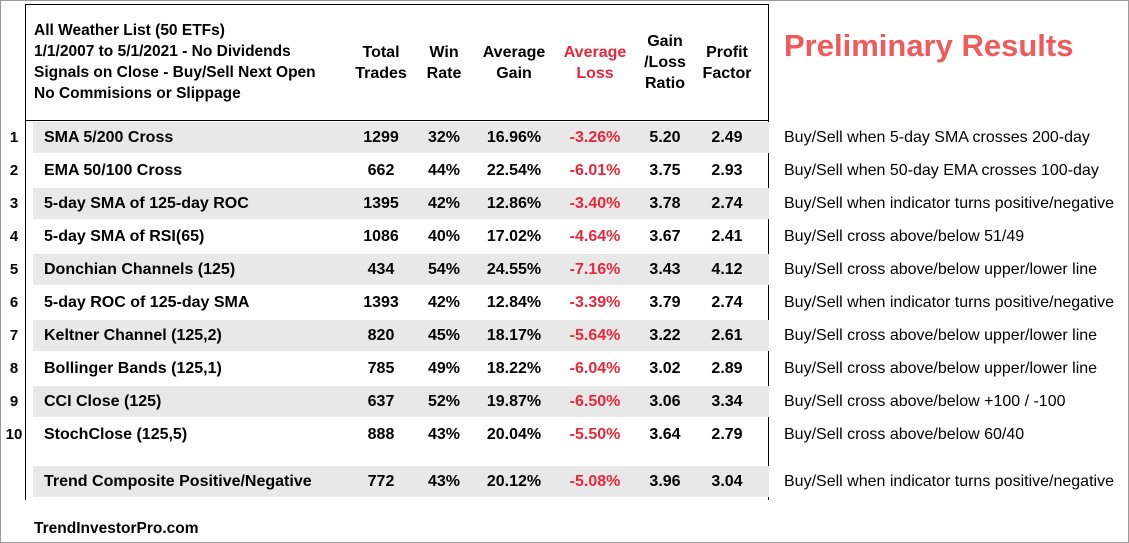  Describe the element at coordinates (14, 368) in the screenshot. I see `row-number: 8` at that location.